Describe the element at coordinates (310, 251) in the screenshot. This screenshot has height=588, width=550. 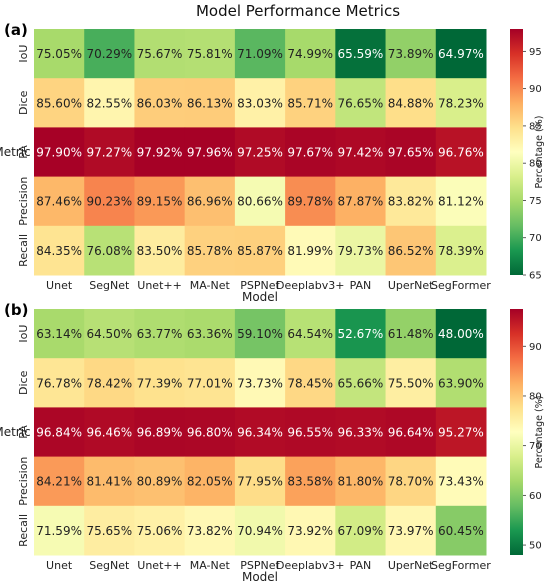
I see `cell-value-label: 81.99%` at that location.